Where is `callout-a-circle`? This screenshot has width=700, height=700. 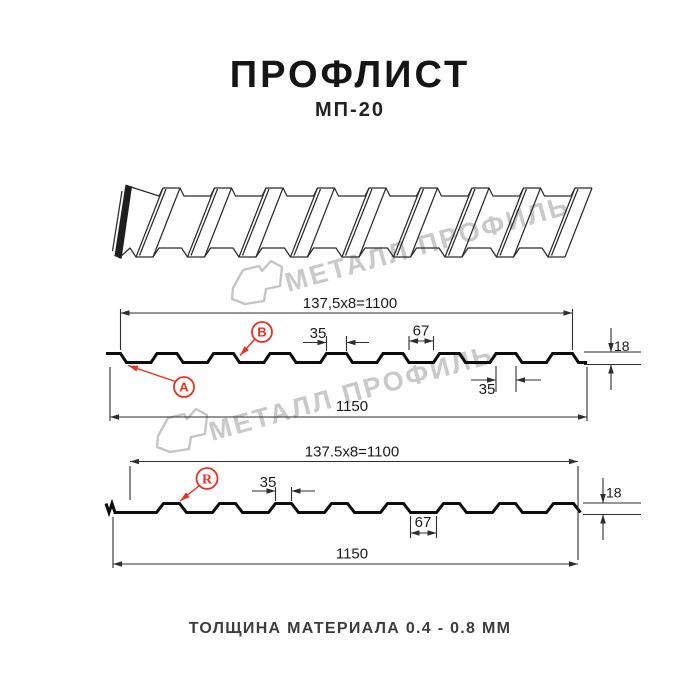 callout-a-circle is located at coordinates (184, 387).